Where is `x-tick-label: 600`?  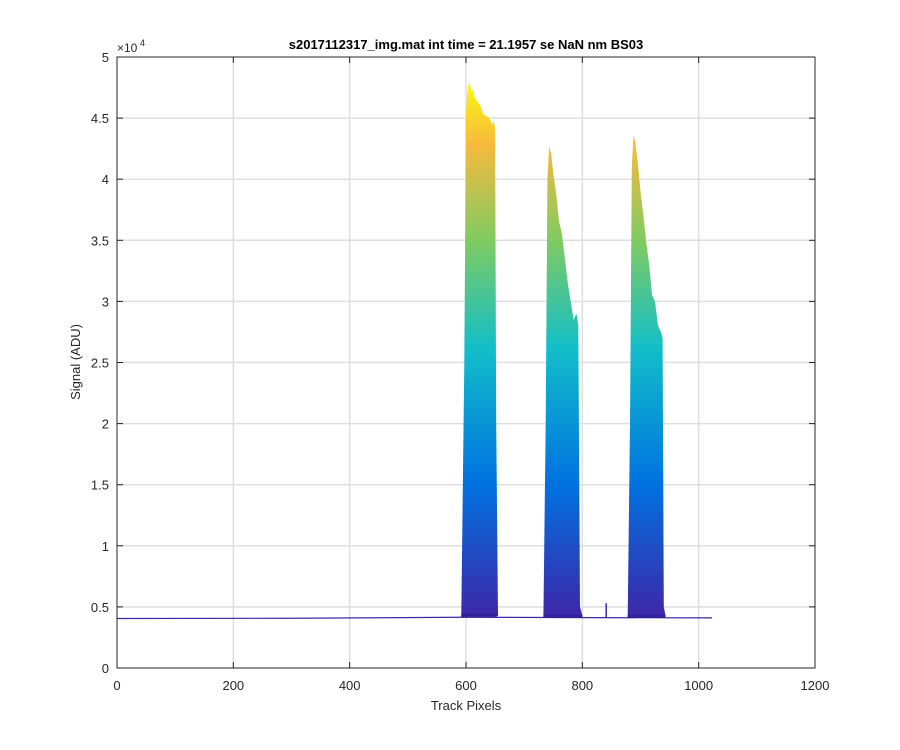 x-tick-label: 600 is located at coordinates (466, 685).